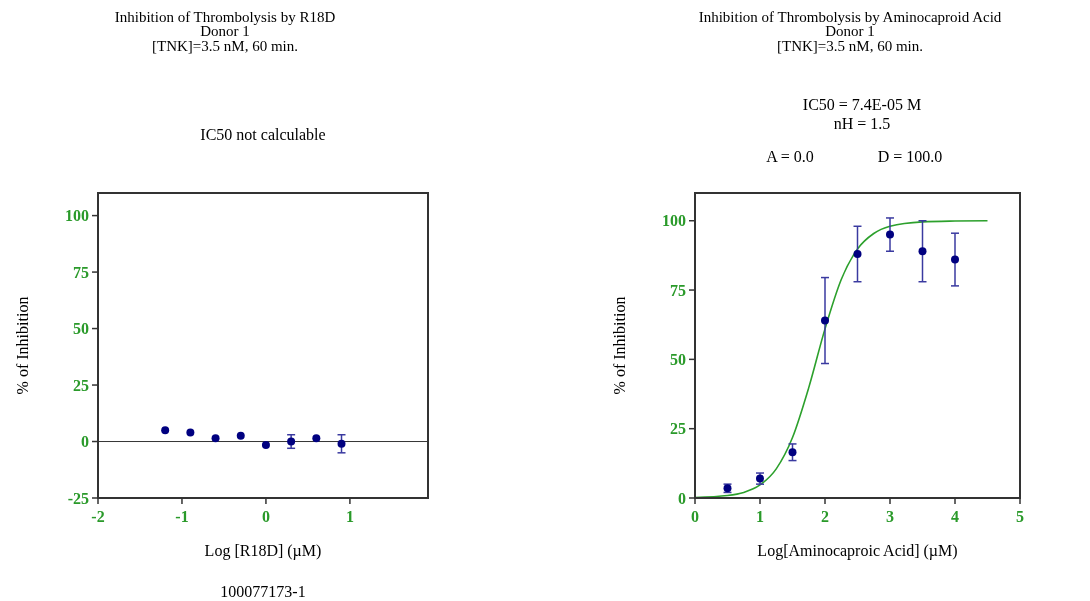 The height and width of the screenshot is (601, 1090). What do you see at coordinates (890, 516) in the screenshot?
I see `x-tick-label: 3` at bounding box center [890, 516].